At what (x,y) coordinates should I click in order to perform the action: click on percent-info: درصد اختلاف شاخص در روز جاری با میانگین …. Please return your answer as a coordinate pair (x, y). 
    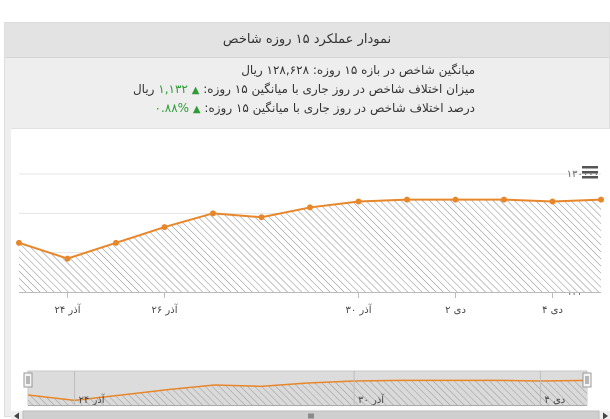
    Looking at the image, I should click on (315, 108).